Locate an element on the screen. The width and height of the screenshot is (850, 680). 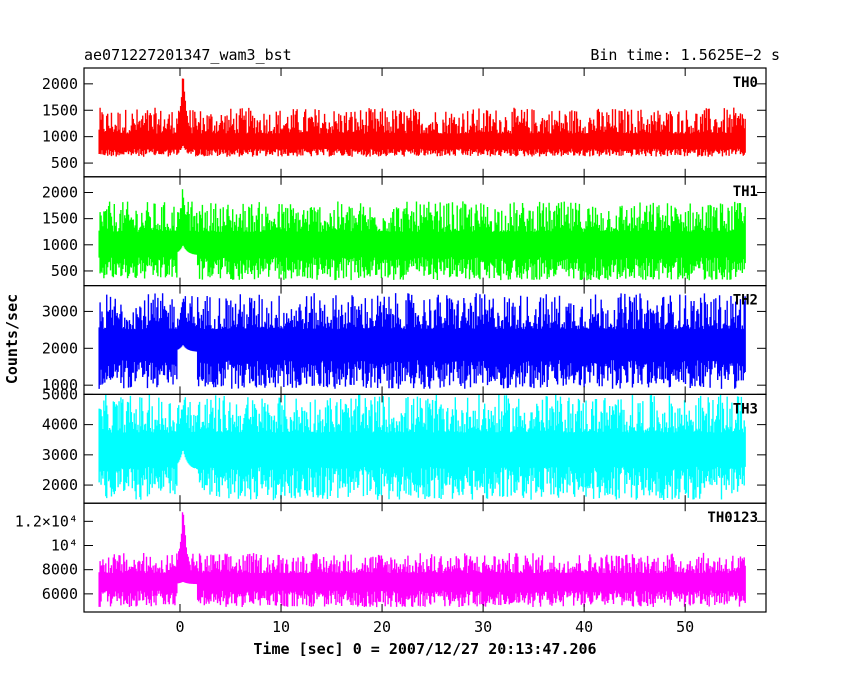
x-tick-label: 0 is located at coordinates (179, 627).